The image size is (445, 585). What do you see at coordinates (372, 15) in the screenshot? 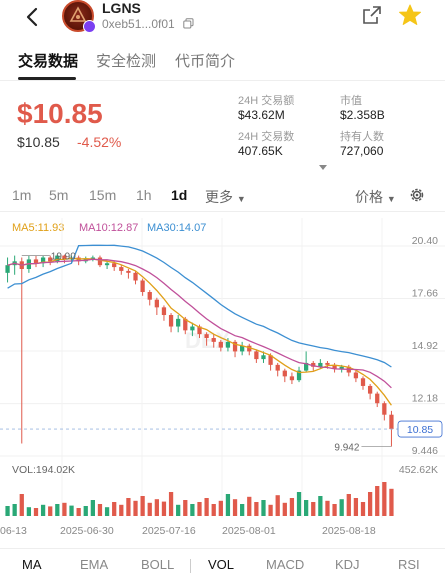
I see `share-icon` at bounding box center [372, 15].